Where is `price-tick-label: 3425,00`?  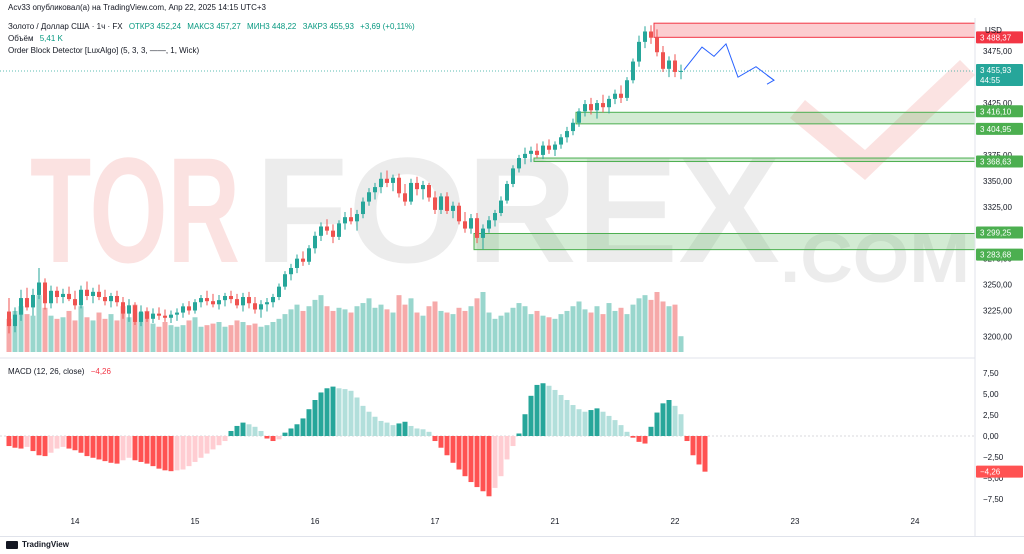 price-tick-label: 3425,00 is located at coordinates (997, 103).